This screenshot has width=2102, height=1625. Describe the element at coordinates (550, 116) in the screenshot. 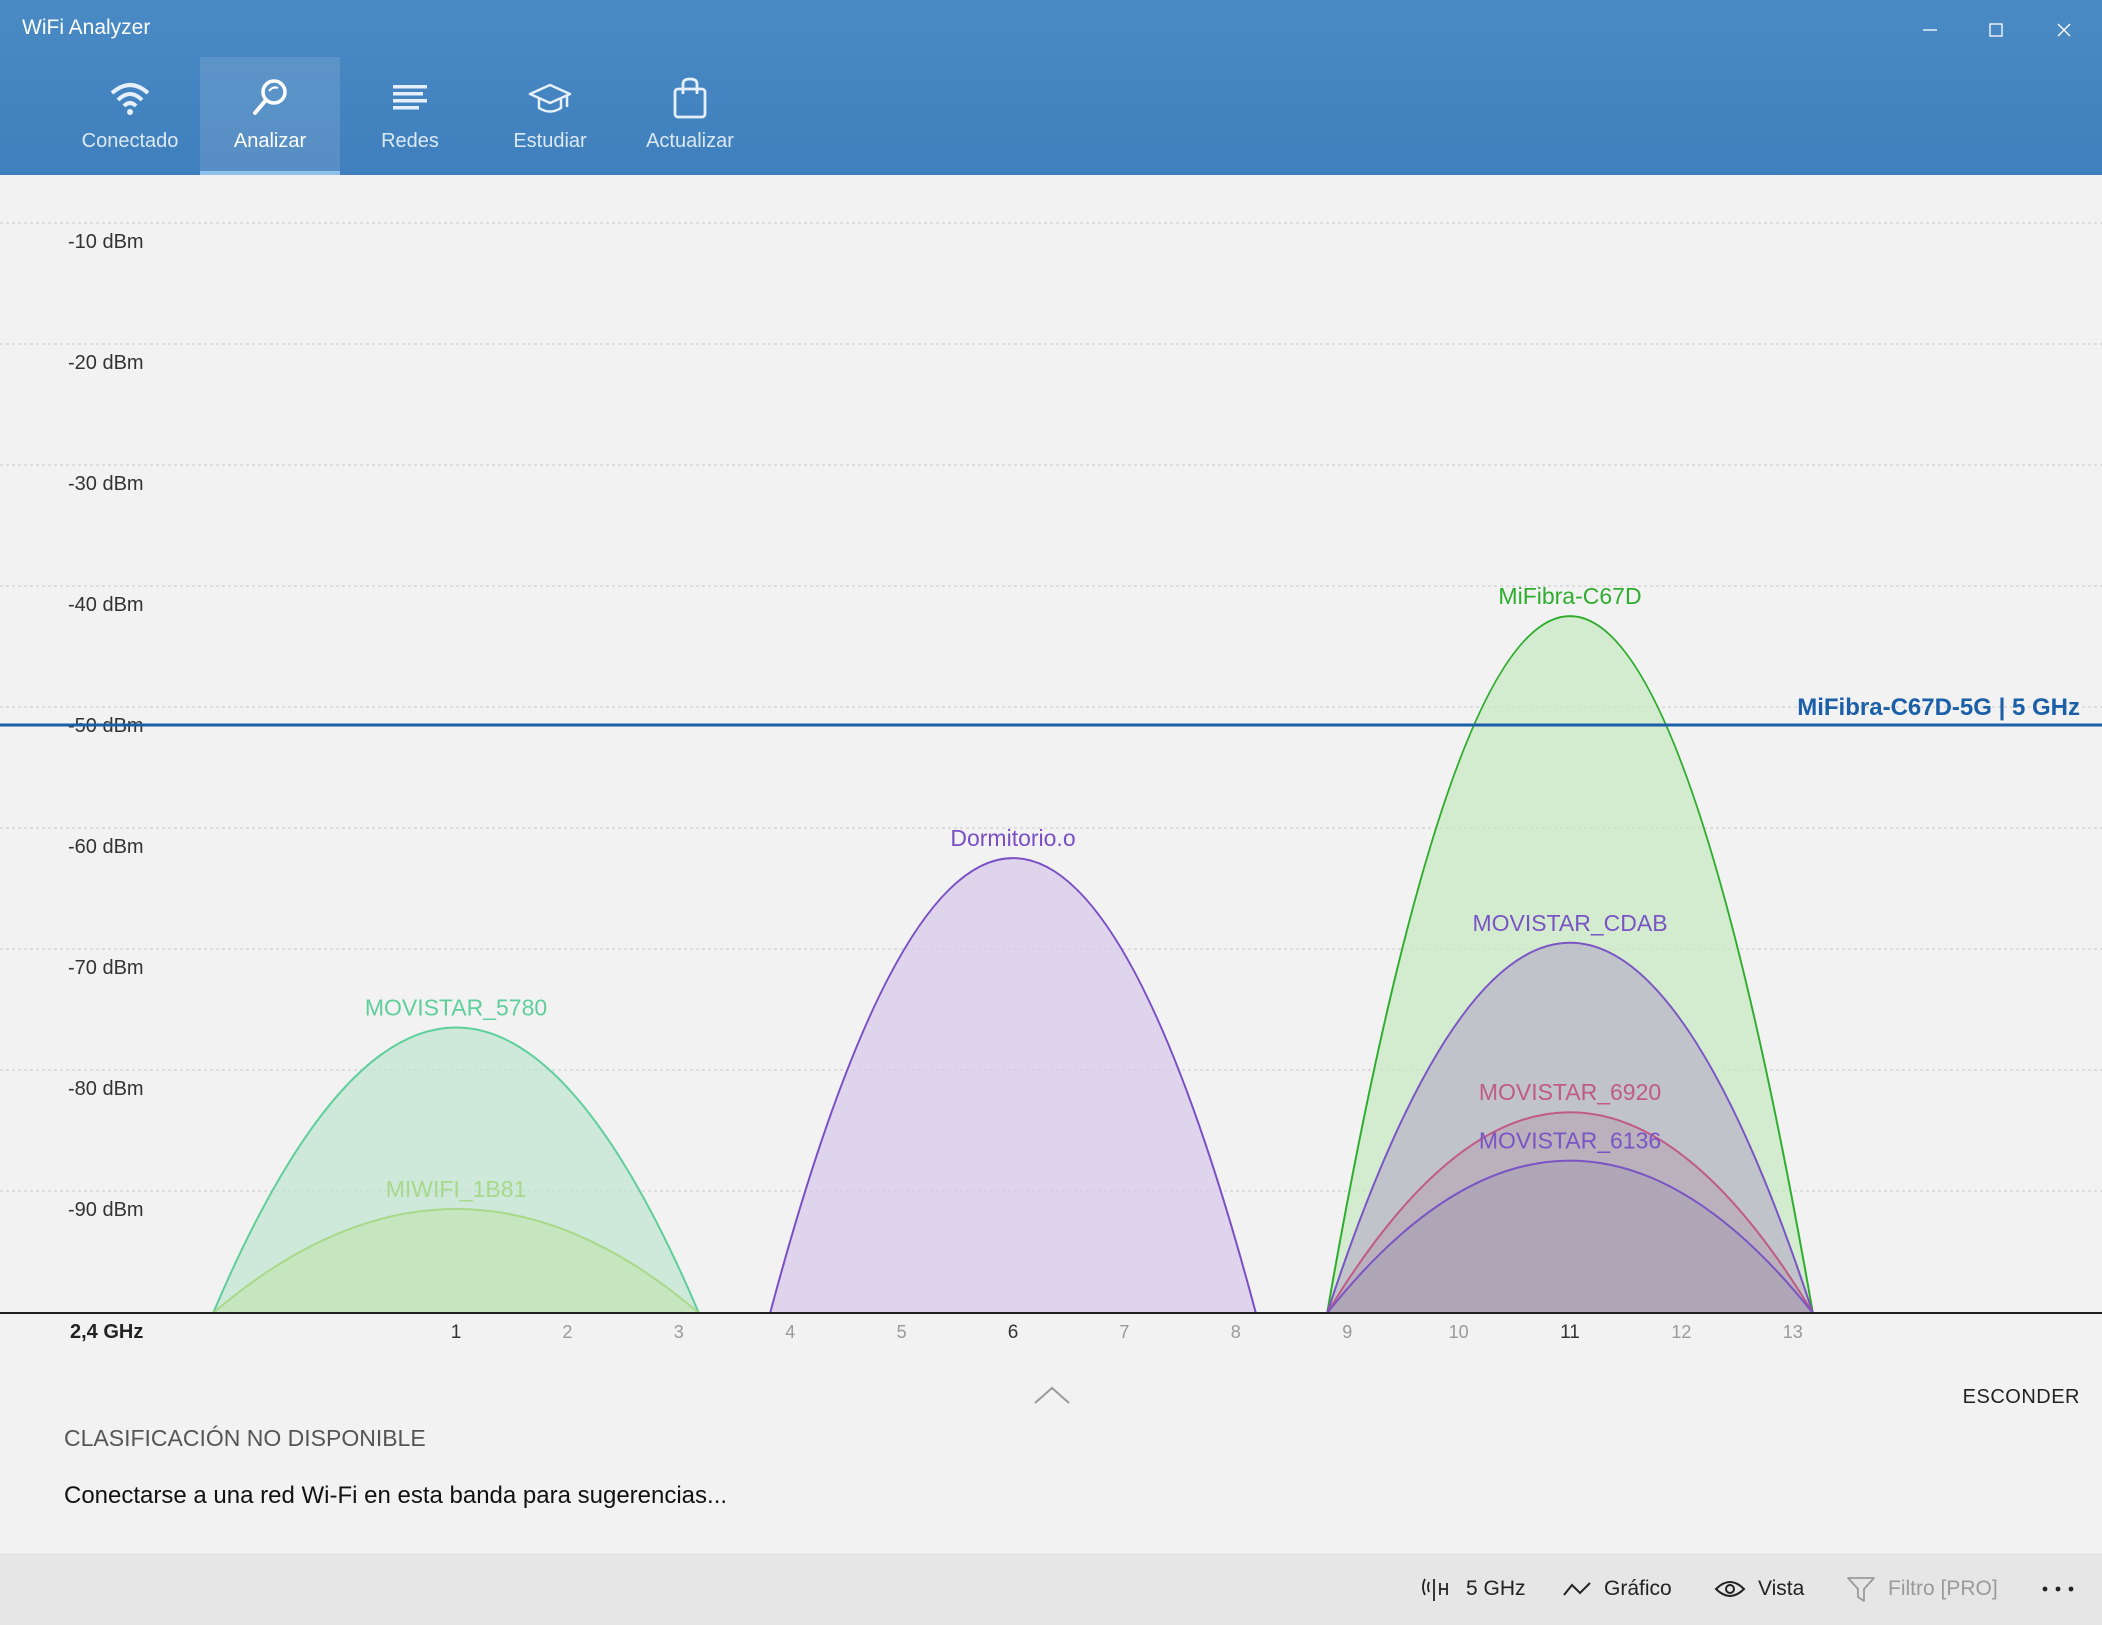

I see `tab-estudiar: Estudiar` at that location.